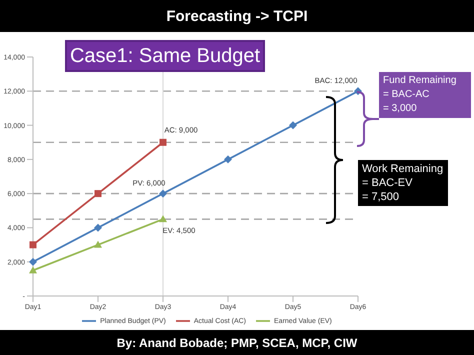 The height and width of the screenshot is (355, 474). I want to click on text: Work Remaining = BAC-EV = 7,500, so click(403, 183).